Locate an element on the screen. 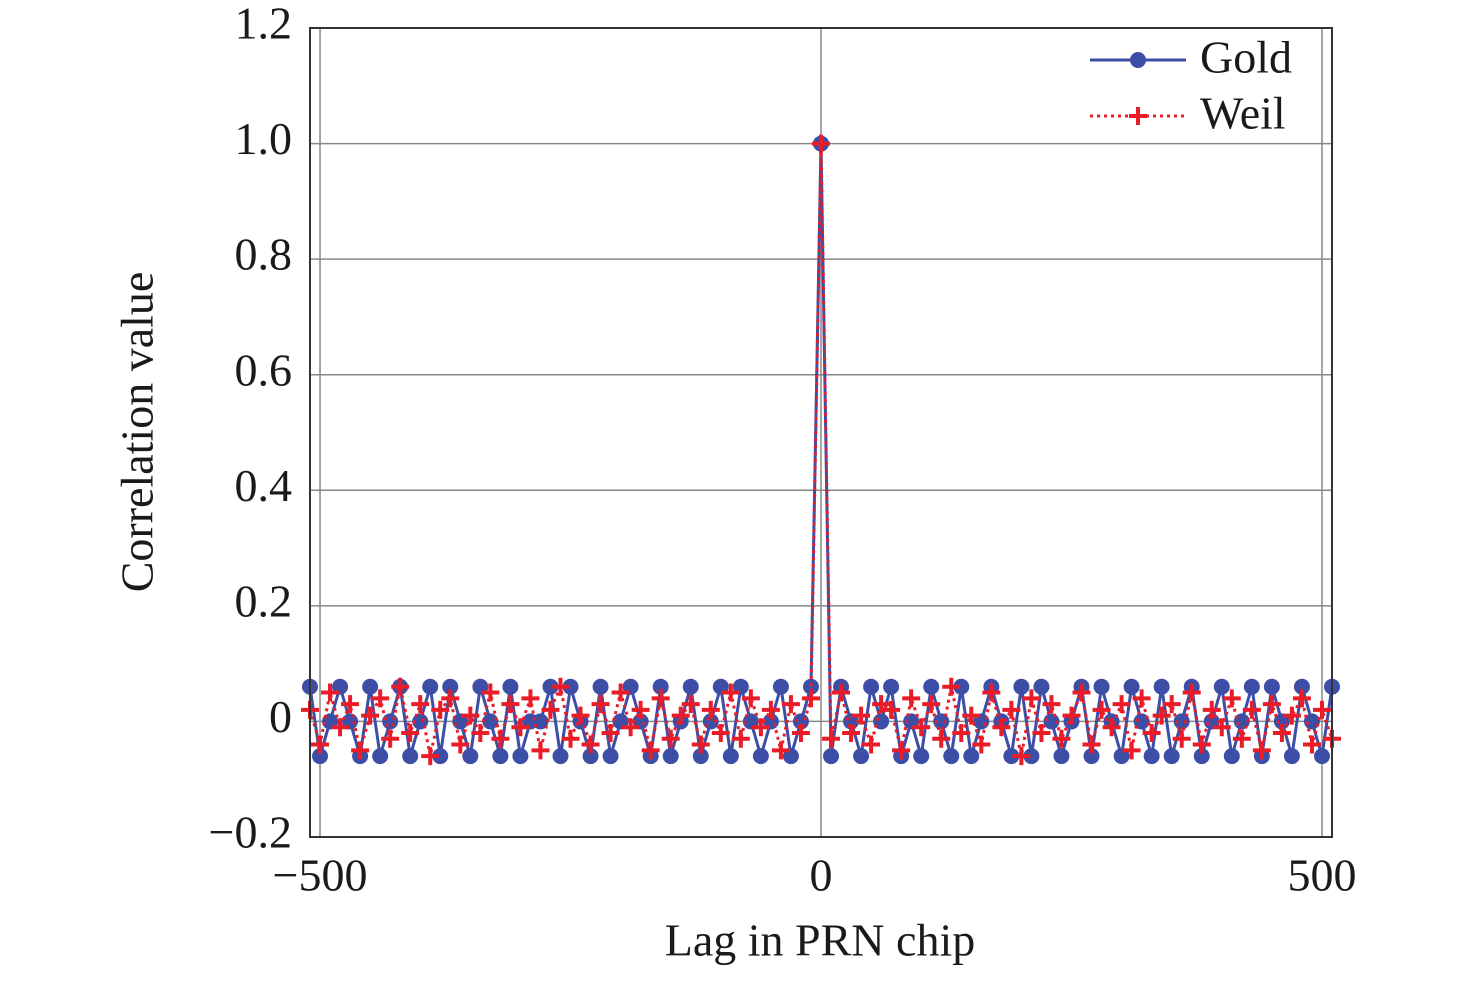  x-tick-label: 500 is located at coordinates (1321, 875).